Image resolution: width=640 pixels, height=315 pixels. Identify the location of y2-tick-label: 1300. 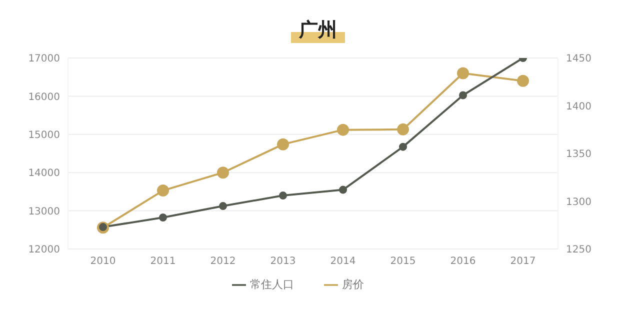
(579, 202).